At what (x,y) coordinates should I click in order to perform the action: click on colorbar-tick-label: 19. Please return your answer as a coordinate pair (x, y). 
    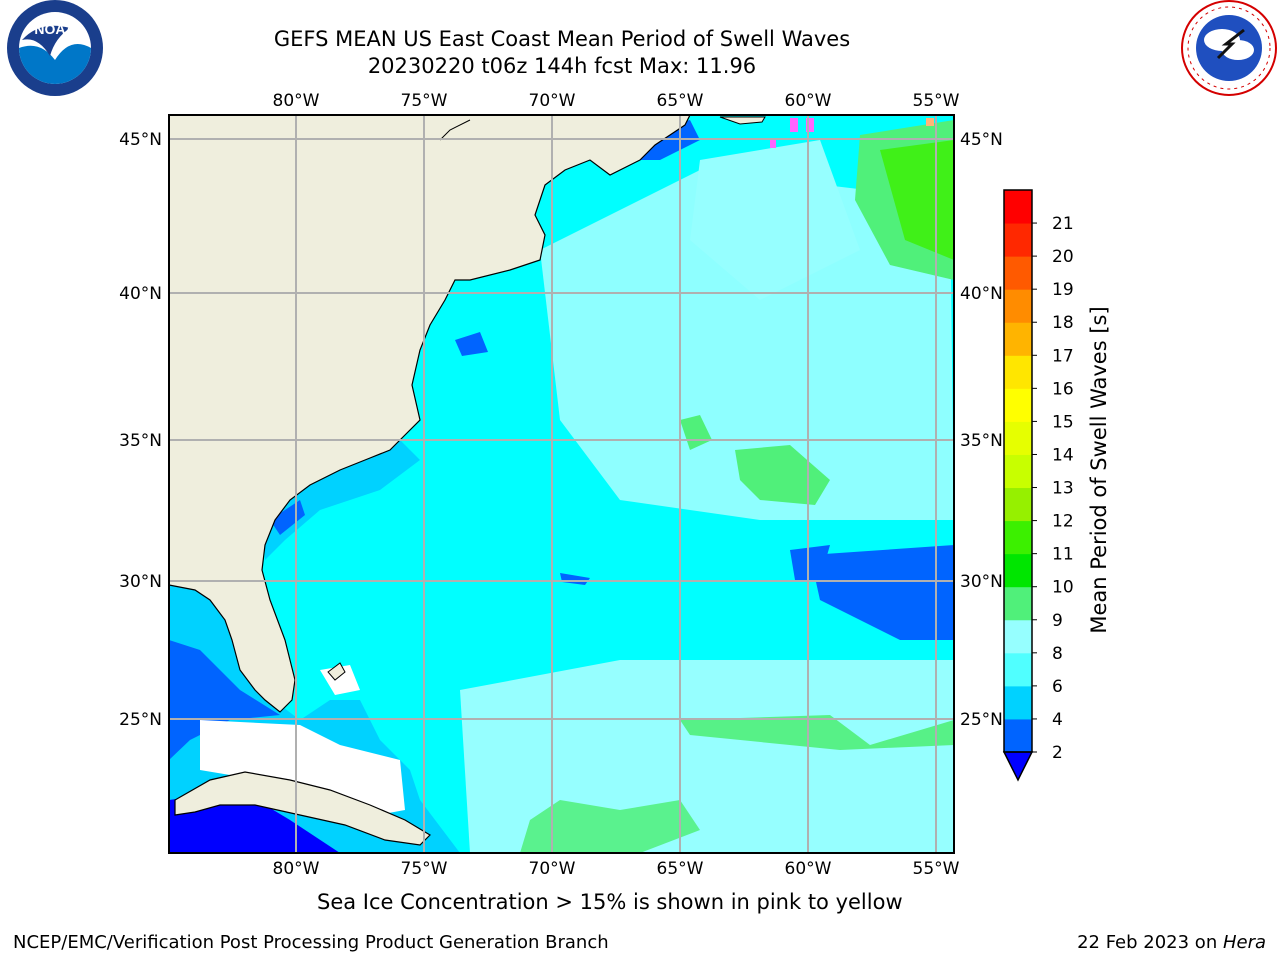
    Looking at the image, I should click on (1063, 290).